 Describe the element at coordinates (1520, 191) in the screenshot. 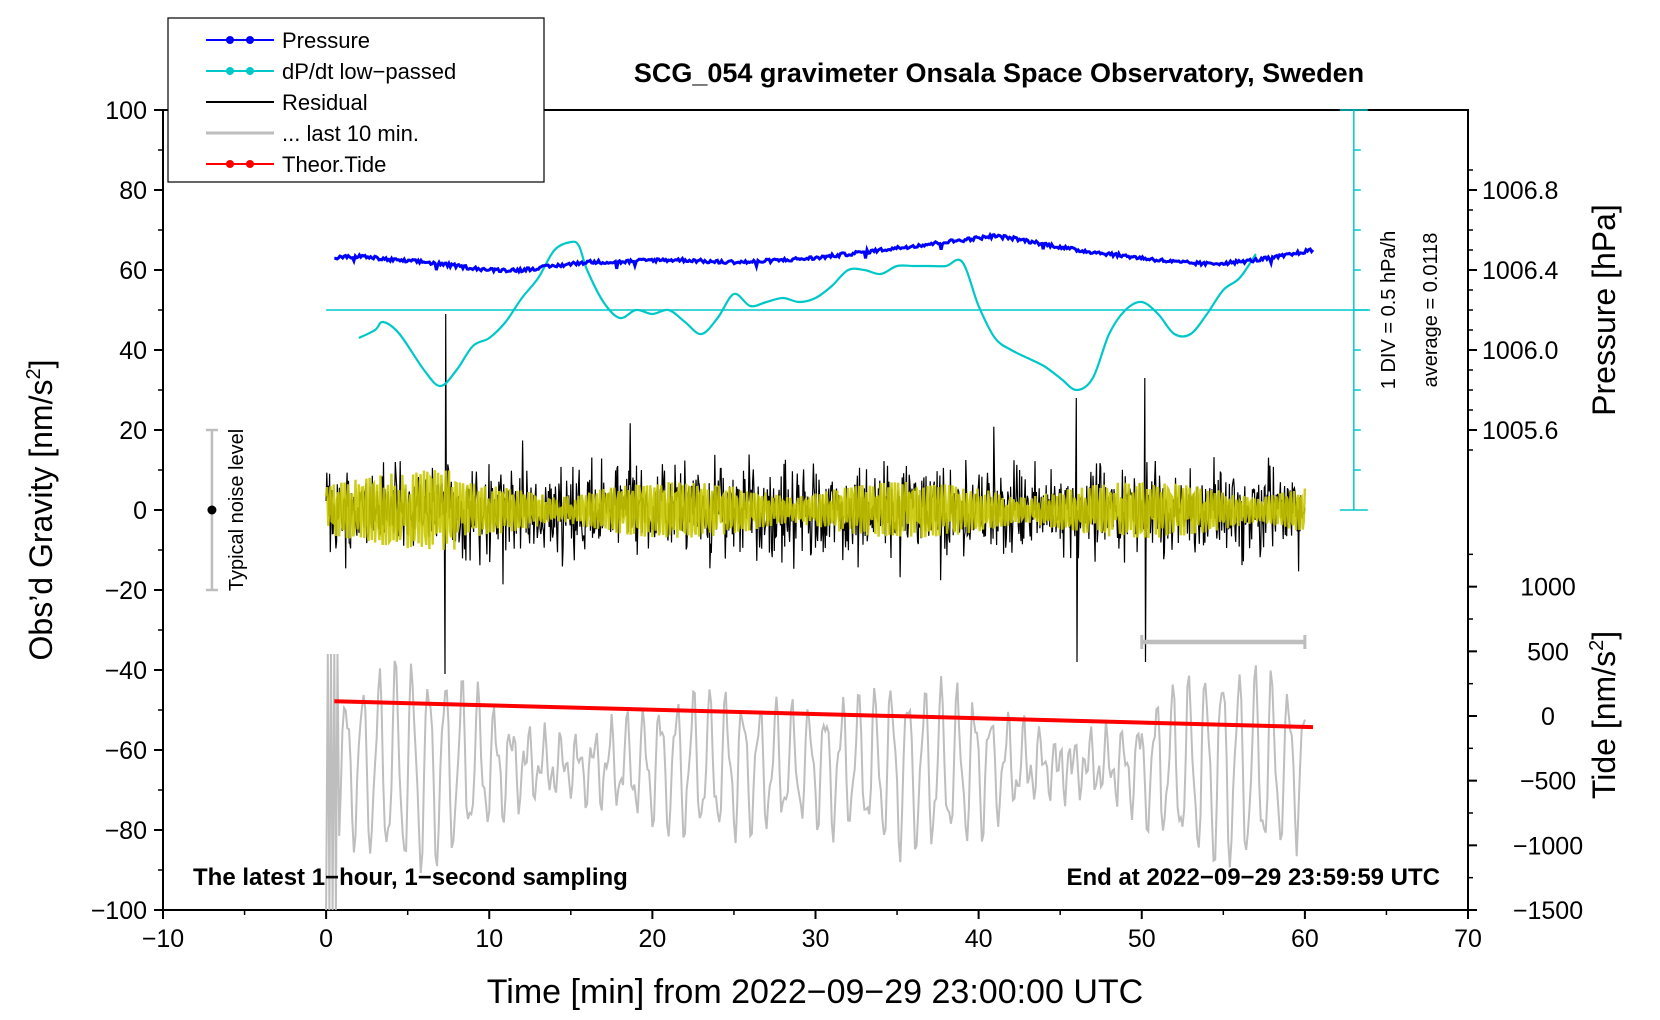

I see `pressure-tick-label: 1006.8` at that location.